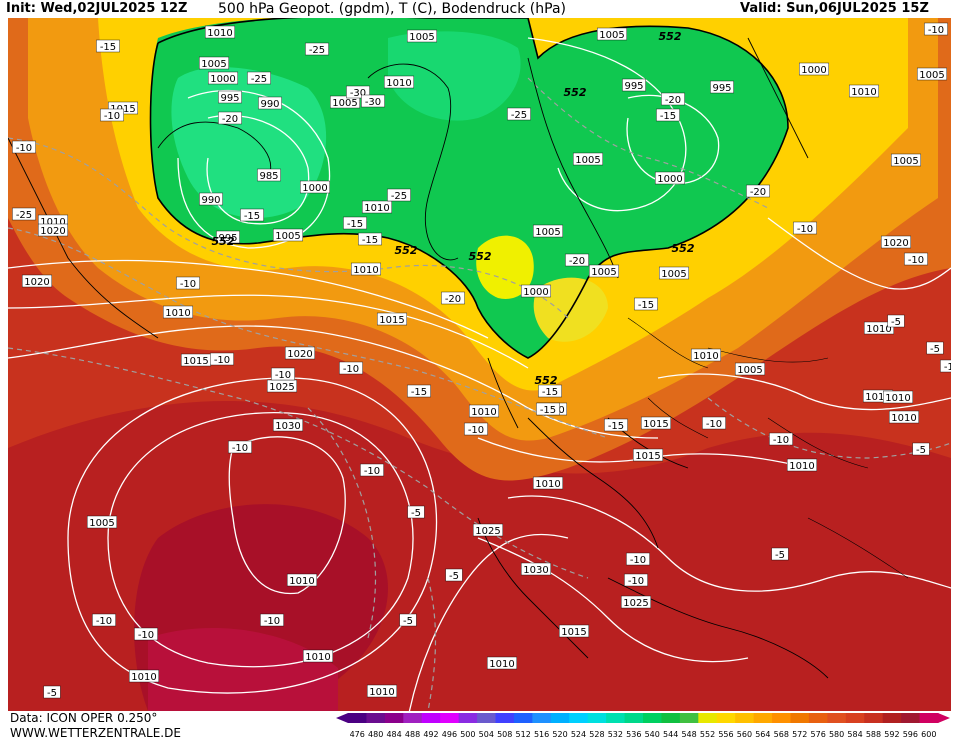  Describe the element at coordinates (541, 734) in the screenshot. I see `colorbar-tick-label: 516` at that location.